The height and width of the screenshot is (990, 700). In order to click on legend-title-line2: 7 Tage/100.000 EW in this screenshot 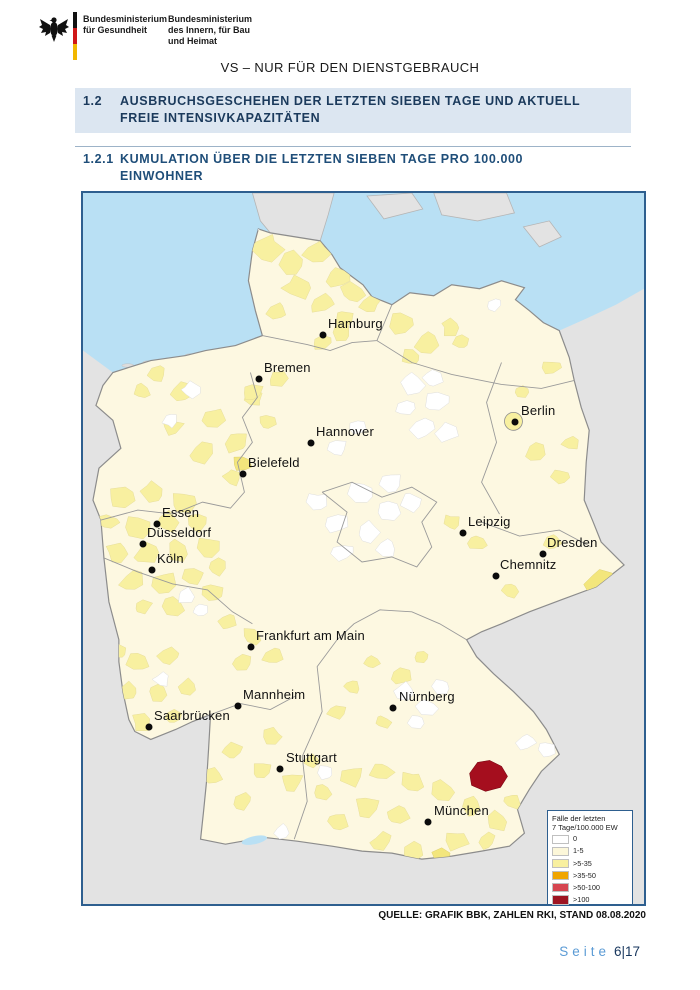, I will do `click(585, 827)`.